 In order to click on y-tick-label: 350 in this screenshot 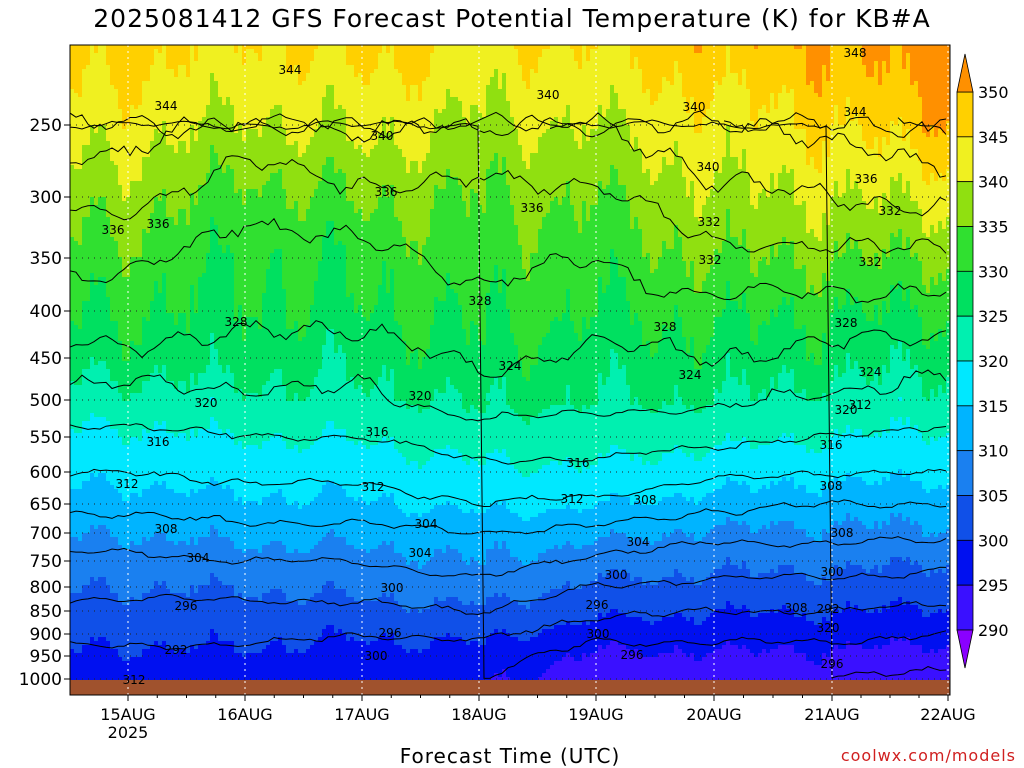, I will do `click(46, 259)`.